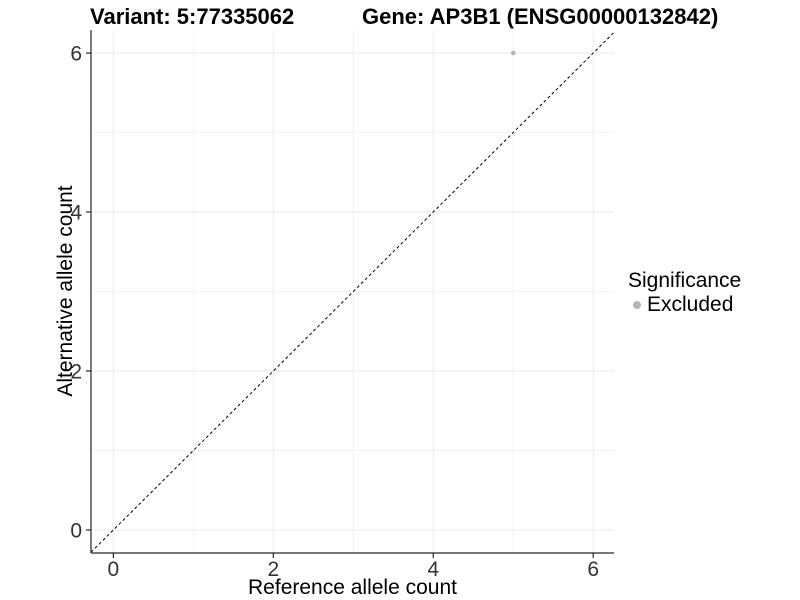 This screenshot has height=600, width=800. I want to click on x-tick-label: 2, so click(273, 569).